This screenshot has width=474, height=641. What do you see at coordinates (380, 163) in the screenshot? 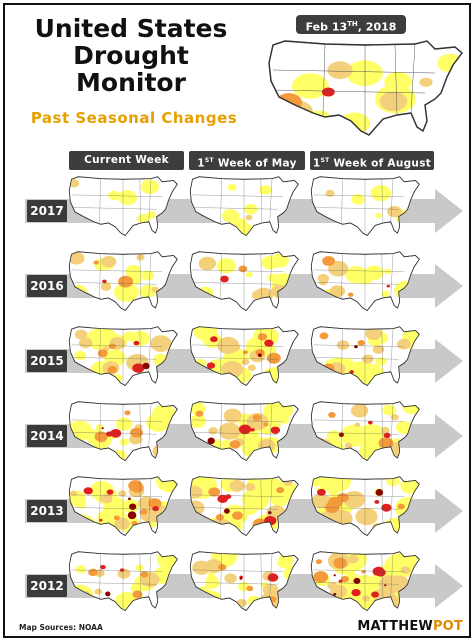
I see `column-tail: Week of August` at bounding box center [380, 163].